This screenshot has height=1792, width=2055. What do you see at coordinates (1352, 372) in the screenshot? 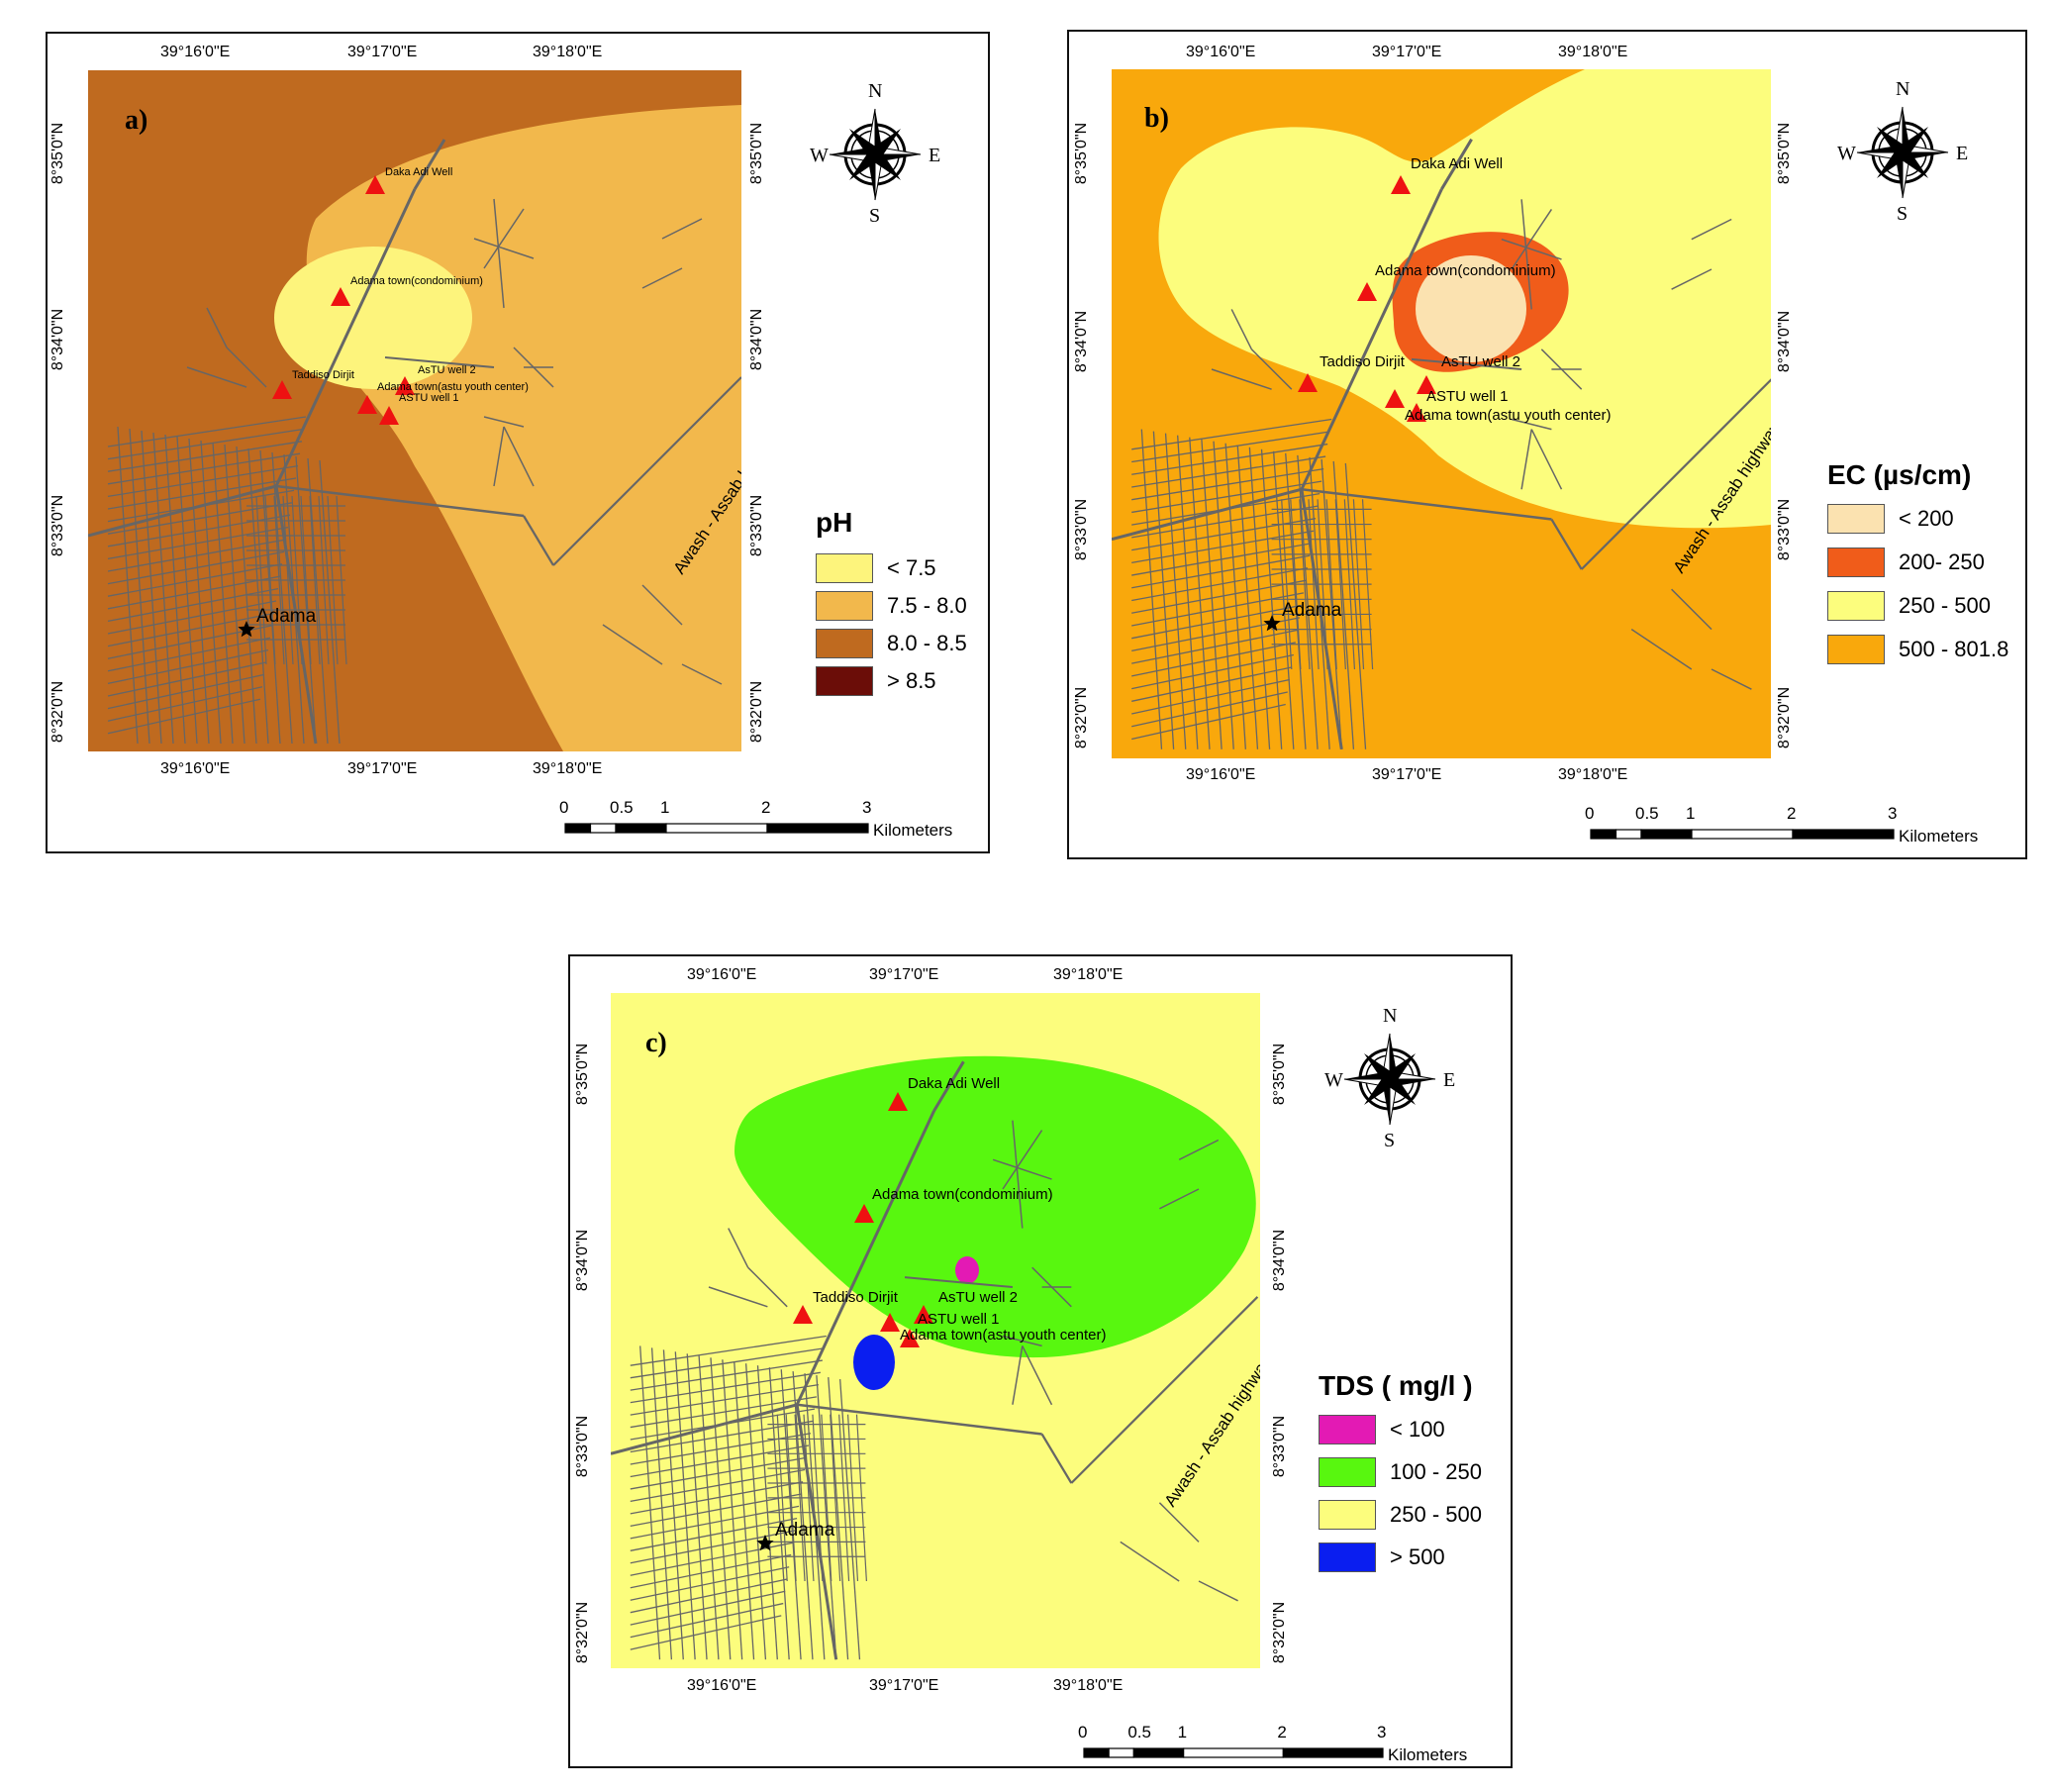
I see `well-marker: Taddiso Dirjit` at bounding box center [1352, 372].